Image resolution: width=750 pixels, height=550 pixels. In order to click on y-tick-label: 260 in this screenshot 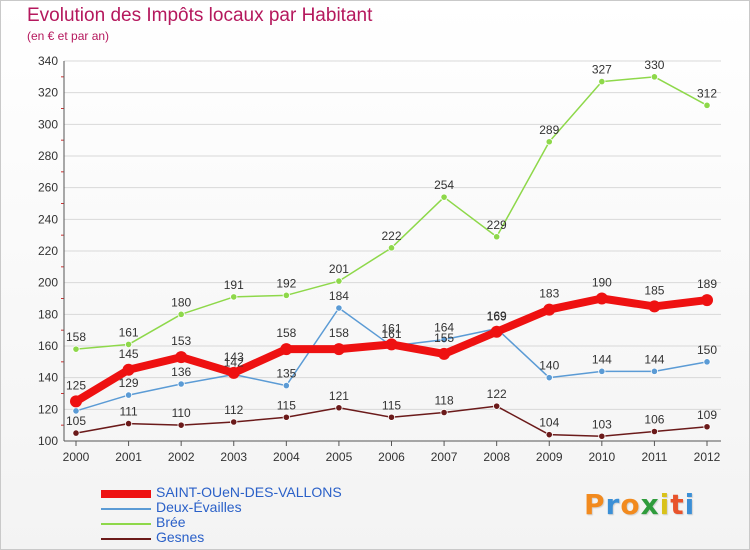, I will do `click(48, 188)`.